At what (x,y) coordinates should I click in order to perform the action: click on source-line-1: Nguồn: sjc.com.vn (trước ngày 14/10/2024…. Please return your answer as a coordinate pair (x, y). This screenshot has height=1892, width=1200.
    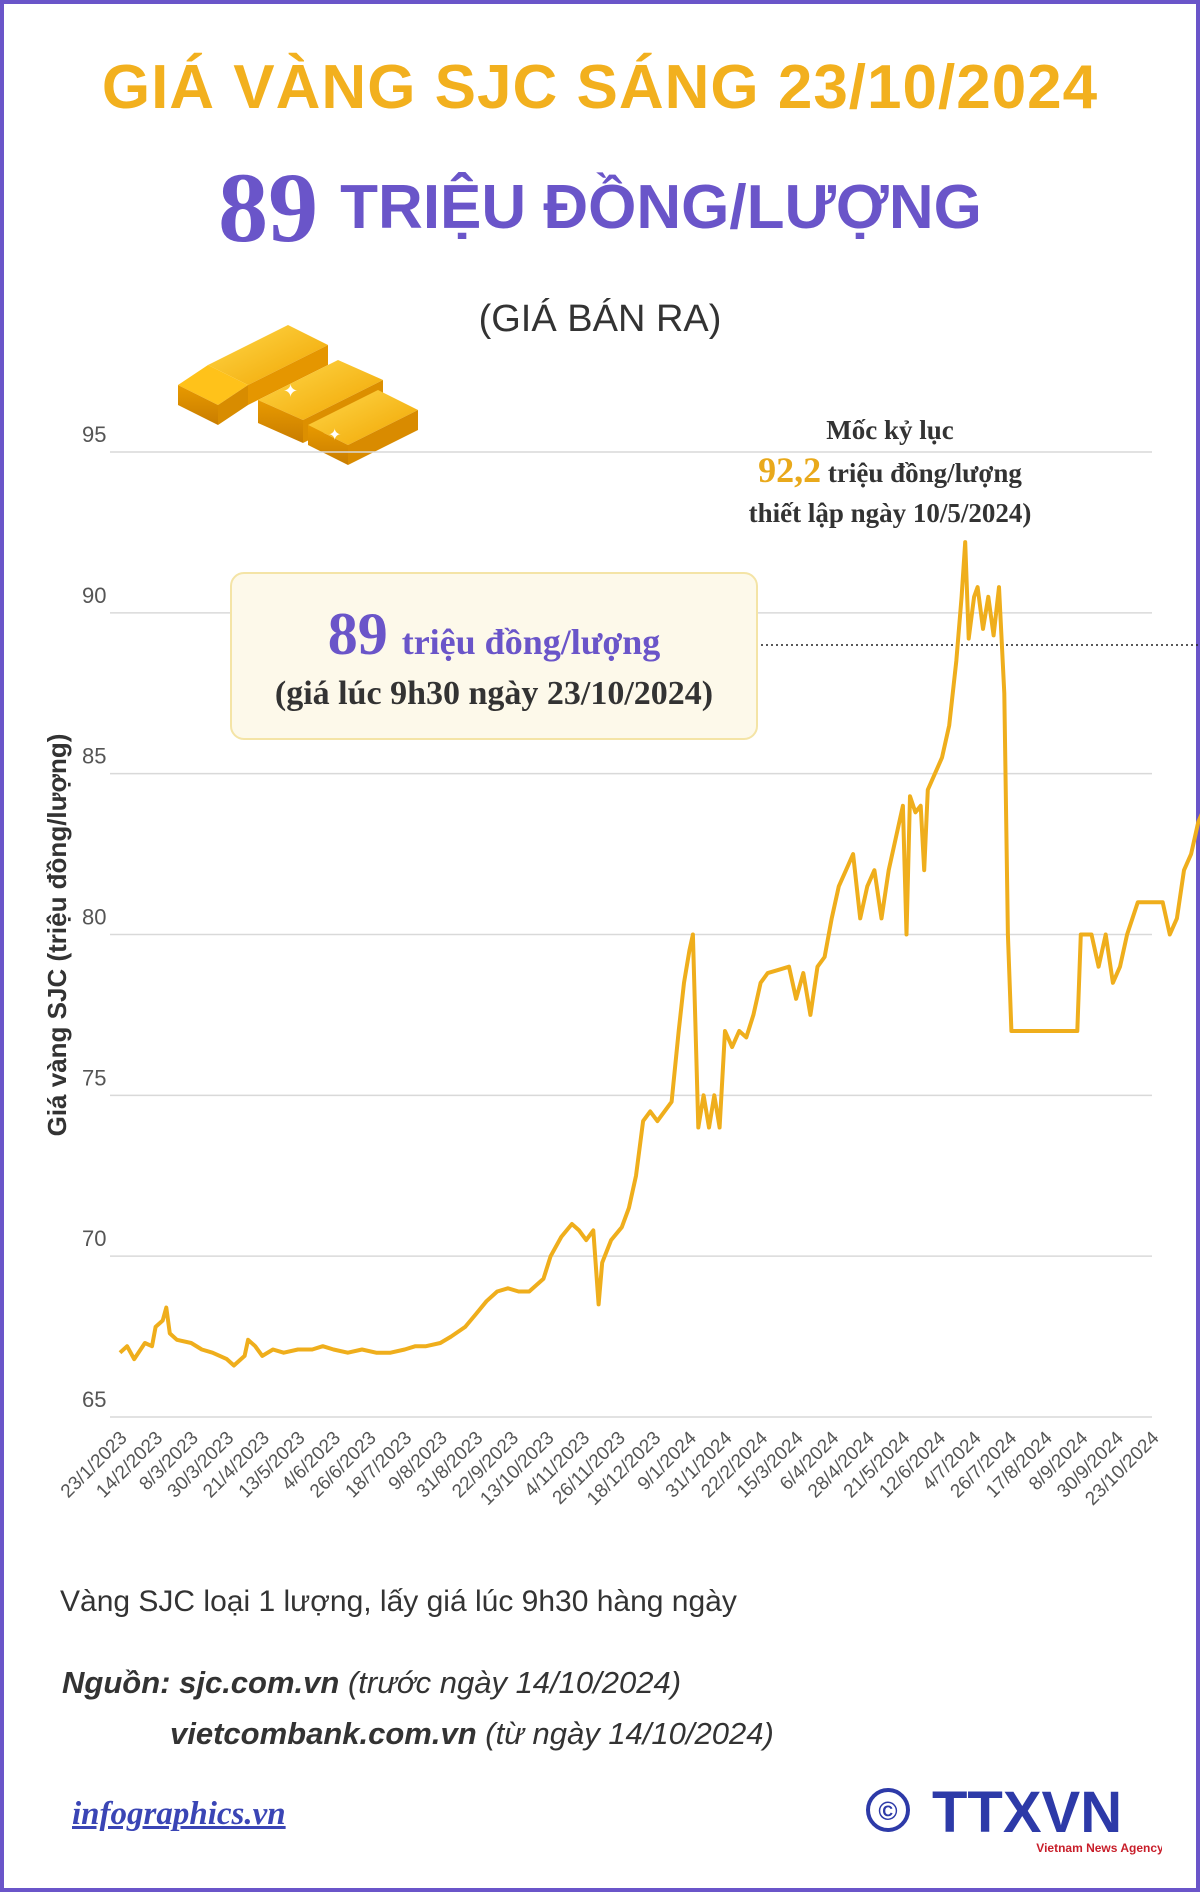
    Looking at the image, I should click on (371, 1683).